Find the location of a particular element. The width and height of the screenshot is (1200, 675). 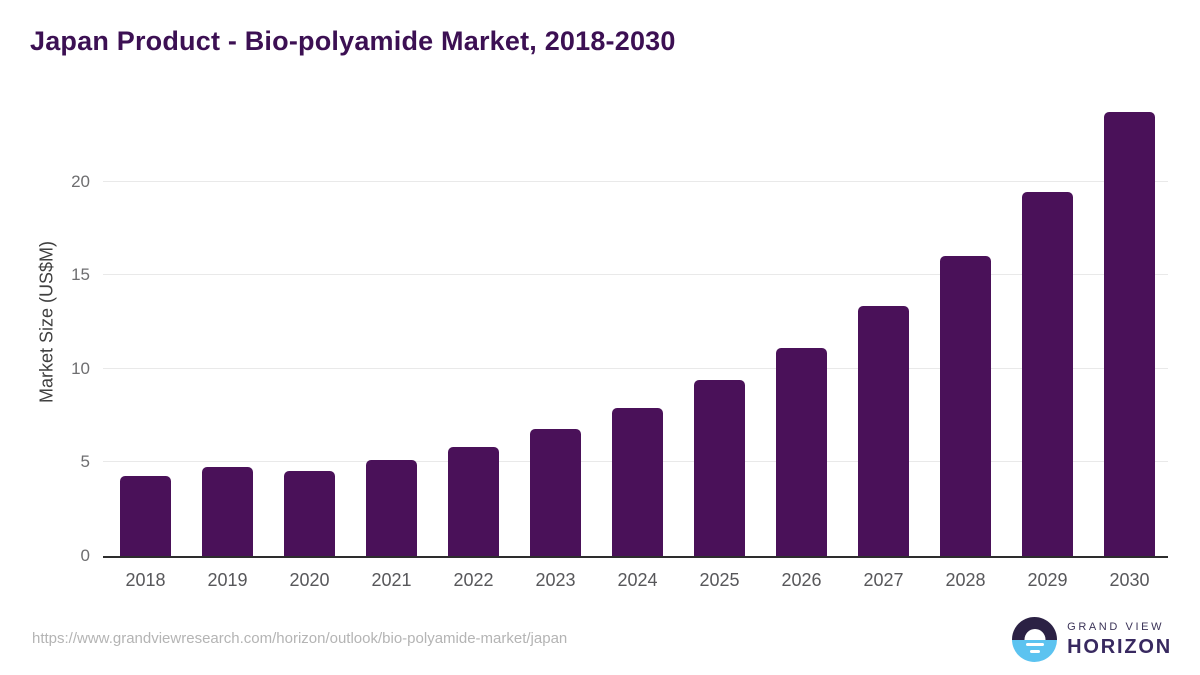

bar-2024 is located at coordinates (637, 482).